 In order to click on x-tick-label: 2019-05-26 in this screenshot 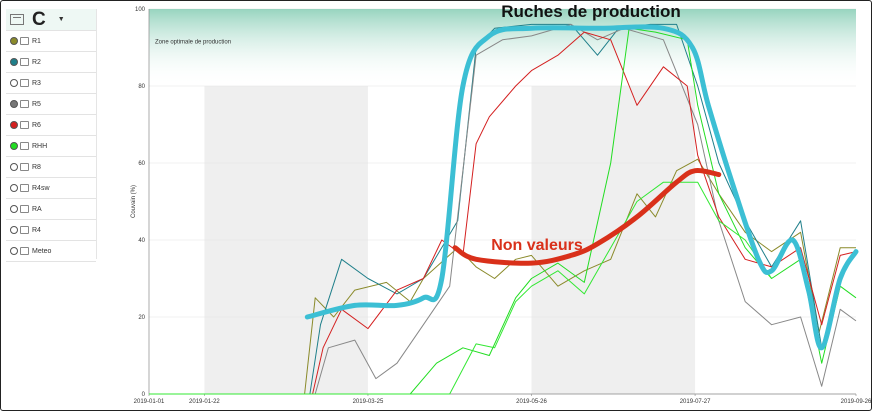, I will do `click(531, 402)`.